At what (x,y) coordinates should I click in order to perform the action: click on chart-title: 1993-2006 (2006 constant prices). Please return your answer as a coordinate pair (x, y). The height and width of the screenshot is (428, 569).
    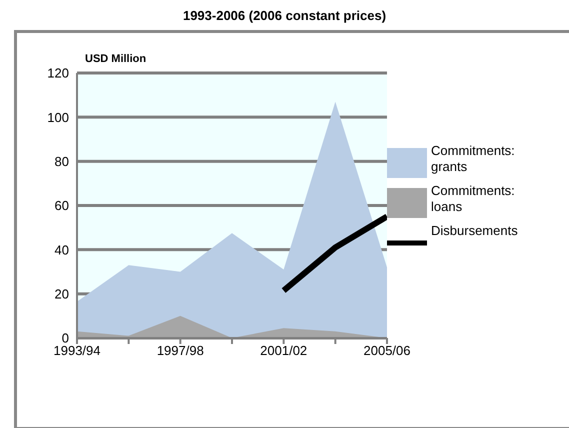
    Looking at the image, I should click on (285, 15).